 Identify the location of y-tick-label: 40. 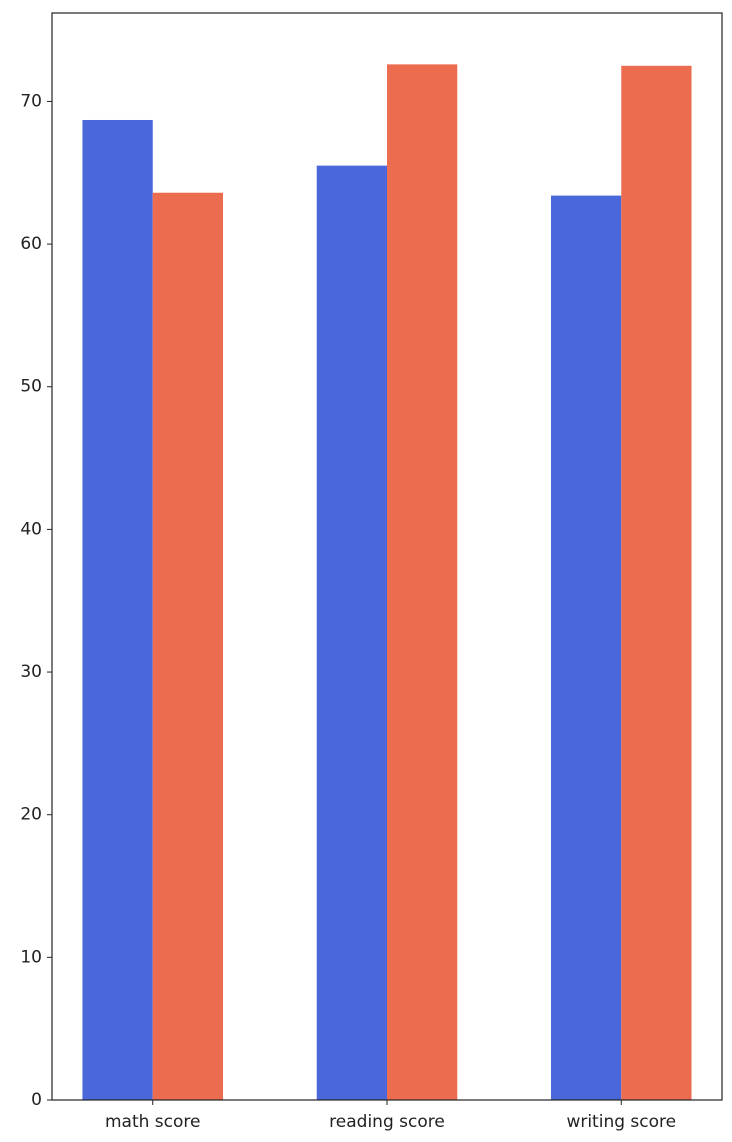
(31, 529).